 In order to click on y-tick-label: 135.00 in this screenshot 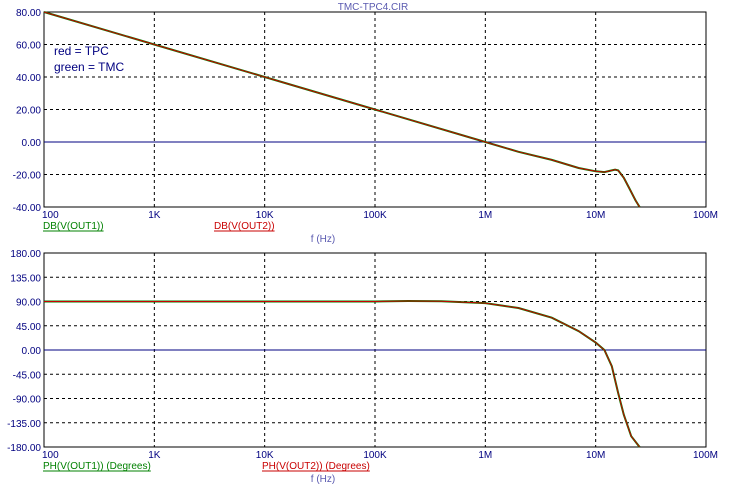, I will do `click(25, 278)`.